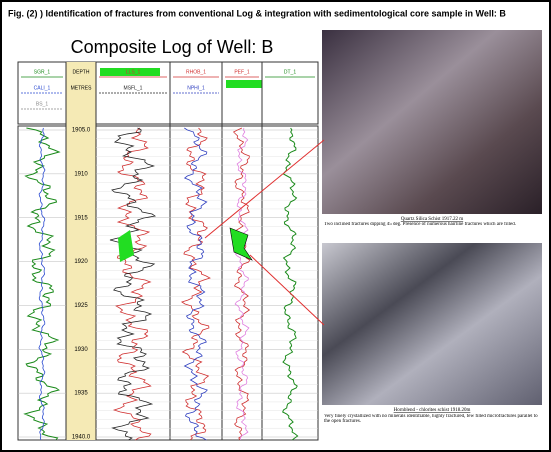  Describe the element at coordinates (133, 72) in the screenshot. I see `curve-label: LLS_1` at that location.